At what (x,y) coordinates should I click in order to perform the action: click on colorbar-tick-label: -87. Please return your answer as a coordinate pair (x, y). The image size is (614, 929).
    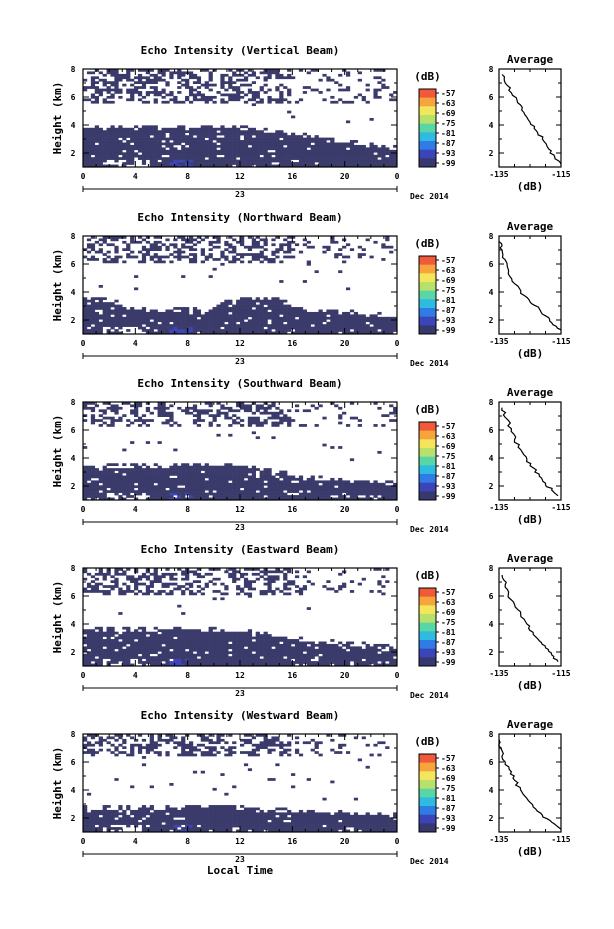
    Looking at the image, I should click on (448, 476).